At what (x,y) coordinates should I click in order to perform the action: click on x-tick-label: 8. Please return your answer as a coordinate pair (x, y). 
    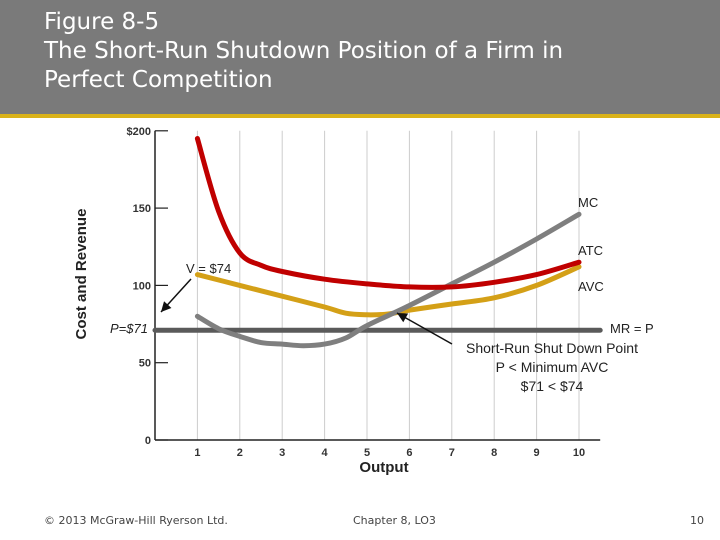
    Looking at the image, I should click on (494, 453).